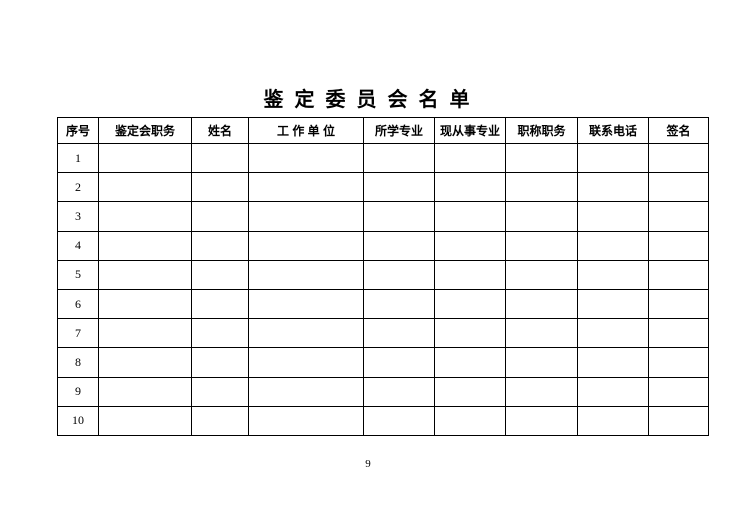 The image size is (736, 517). What do you see at coordinates (78, 362) in the screenshot?
I see `row-number-cell: 8` at bounding box center [78, 362].